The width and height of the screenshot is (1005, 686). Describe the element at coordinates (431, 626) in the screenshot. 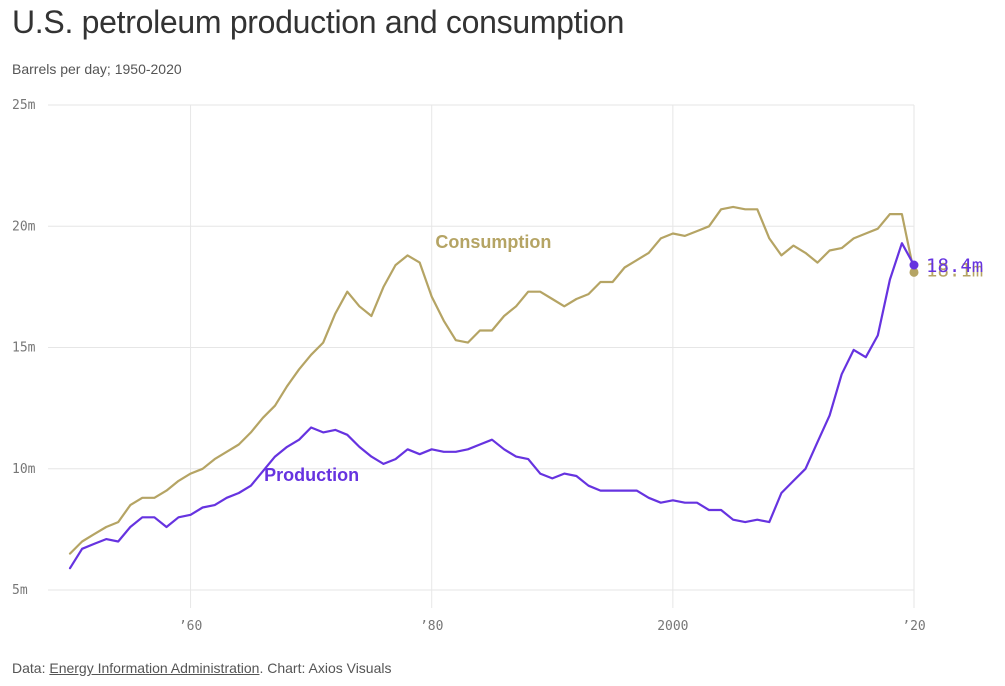

I see `x-tick-label: ’80` at that location.